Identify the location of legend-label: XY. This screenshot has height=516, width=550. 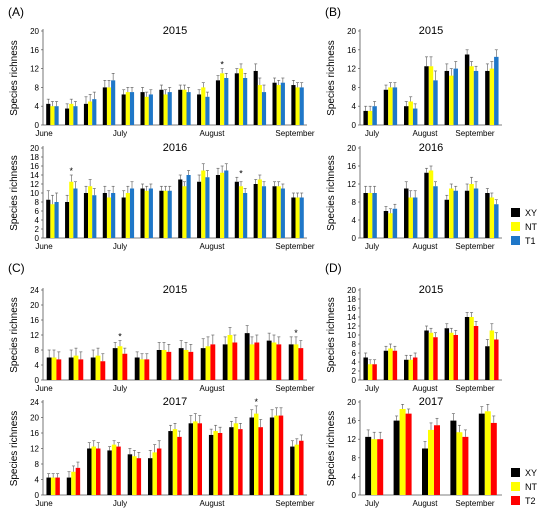
(531, 473).